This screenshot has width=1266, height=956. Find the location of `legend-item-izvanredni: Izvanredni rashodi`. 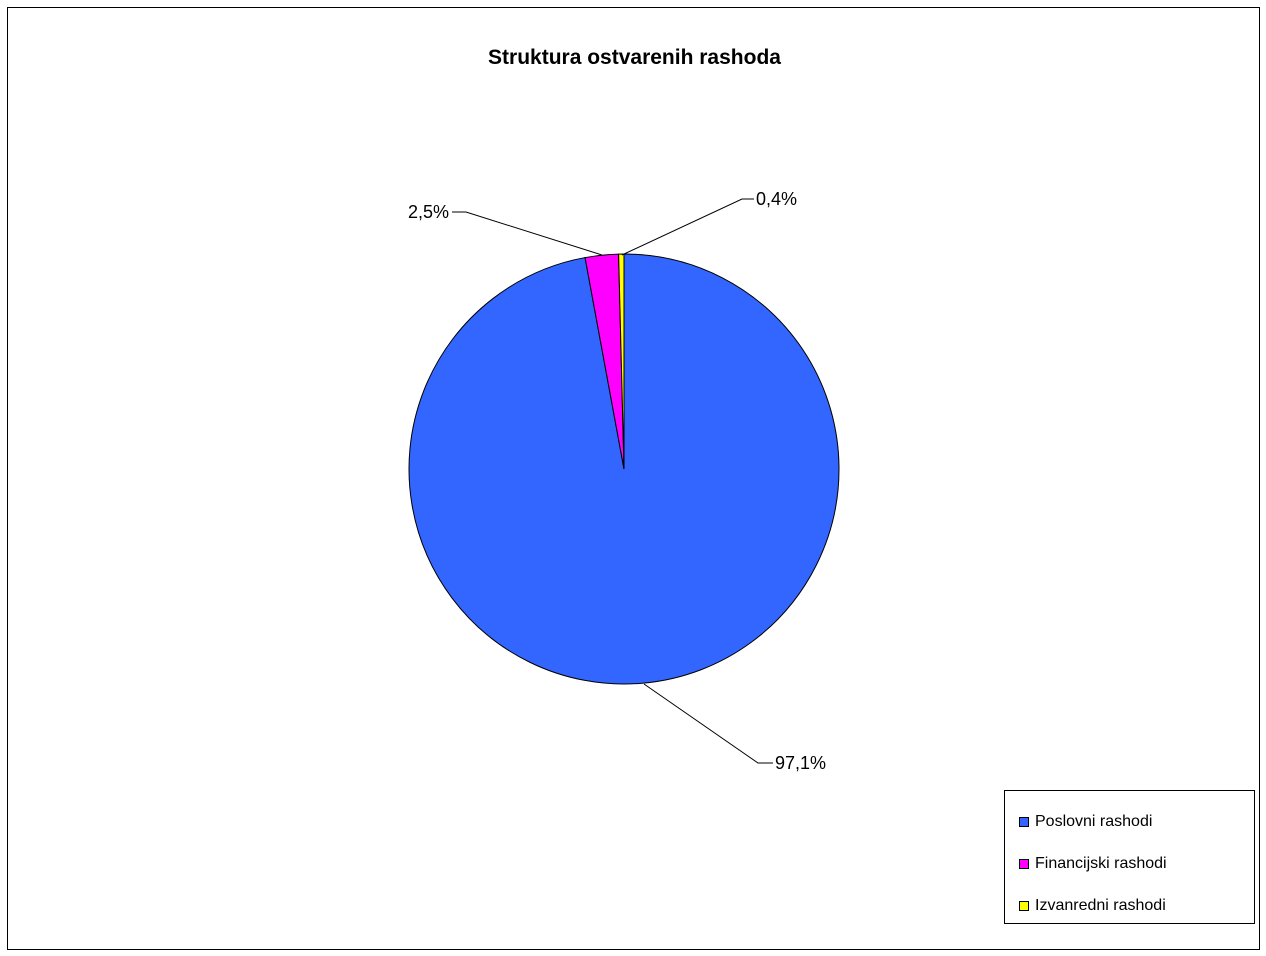

legend-item-izvanredni: Izvanredni rashodi is located at coordinates (1092, 906).